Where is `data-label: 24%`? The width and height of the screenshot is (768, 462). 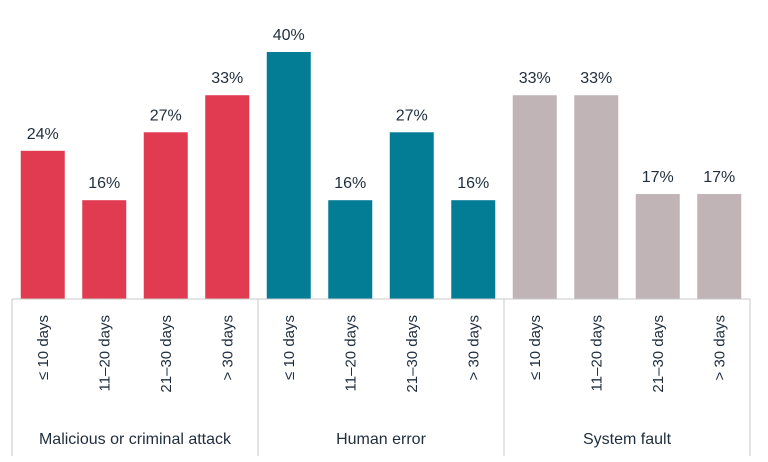 data-label: 24% is located at coordinates (43, 134).